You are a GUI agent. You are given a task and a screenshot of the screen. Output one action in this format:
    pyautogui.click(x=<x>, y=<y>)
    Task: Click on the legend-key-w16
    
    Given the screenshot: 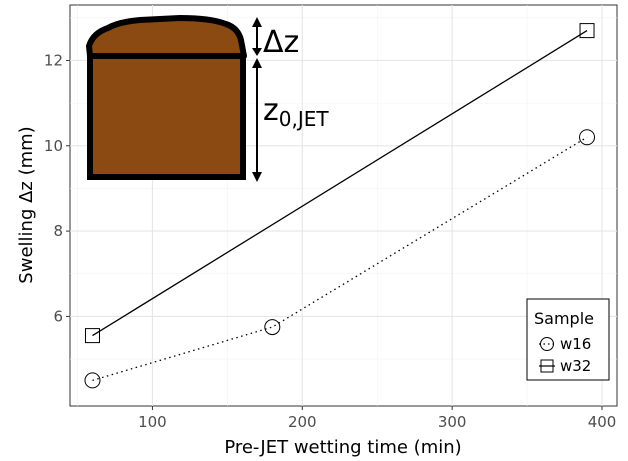 What is the action you would take?
    pyautogui.click(x=547, y=344)
    